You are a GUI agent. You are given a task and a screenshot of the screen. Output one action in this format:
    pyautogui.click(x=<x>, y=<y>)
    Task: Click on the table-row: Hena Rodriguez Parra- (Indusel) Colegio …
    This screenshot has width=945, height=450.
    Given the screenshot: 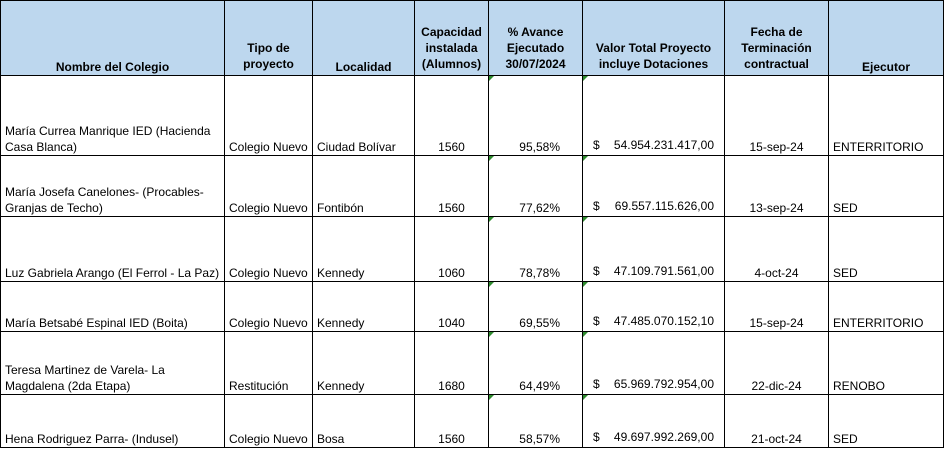 What is the action you would take?
    pyautogui.click(x=472, y=421)
    